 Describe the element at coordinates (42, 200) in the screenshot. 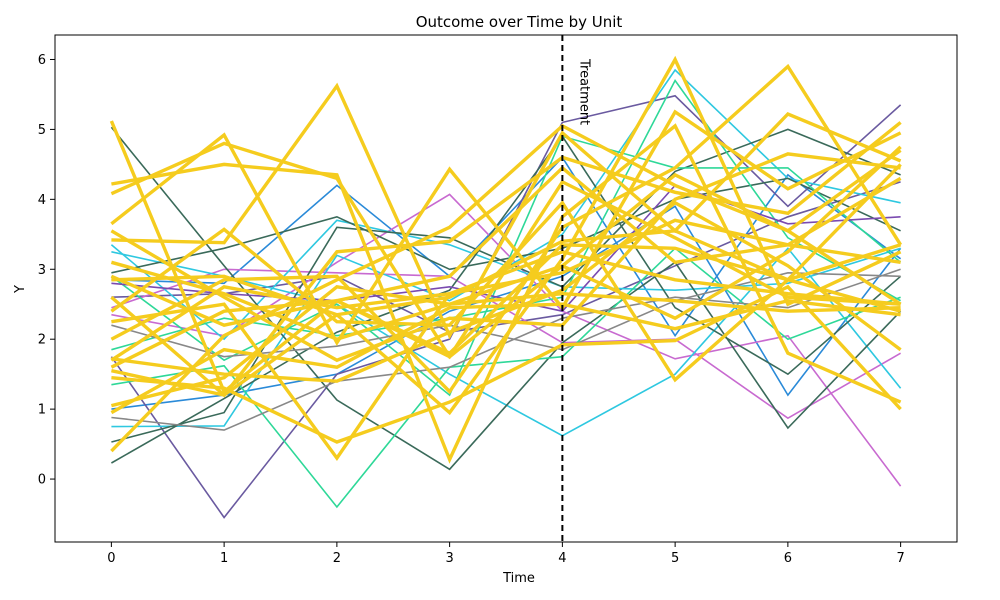

I see `y-tick-label: 4` at that location.